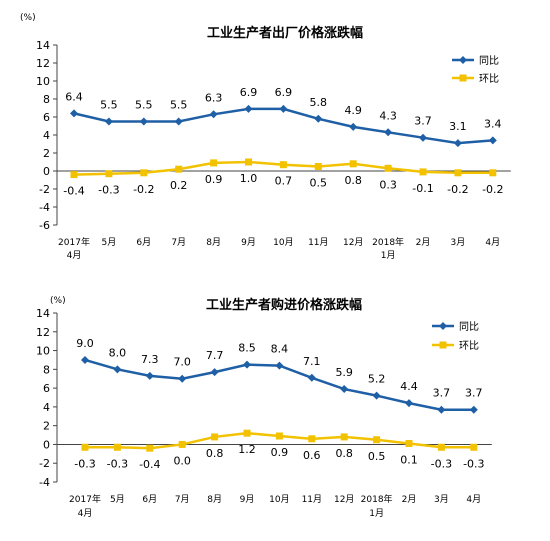 Image resolution: width=550 pixels, height=541 pixels. I want to click on x-tick-label: 9月, so click(247, 499).